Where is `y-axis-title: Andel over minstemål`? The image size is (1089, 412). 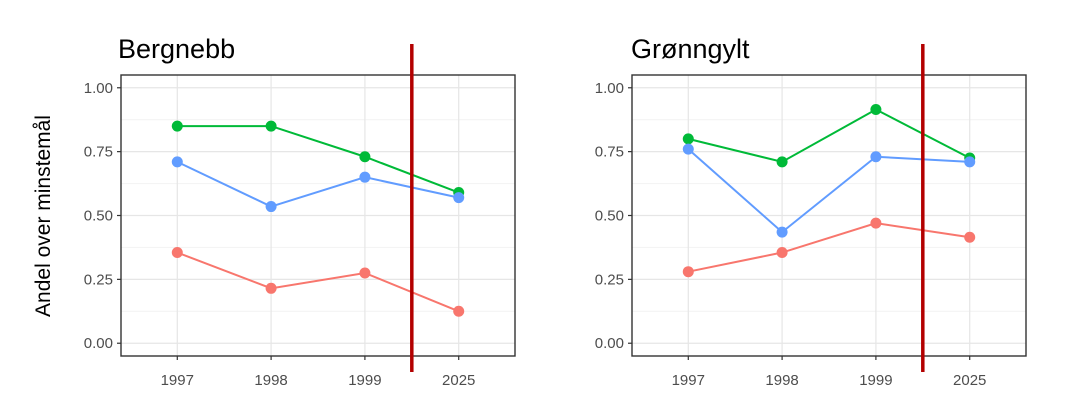 y-axis-title: Andel over minstemål is located at coordinates (43, 216).